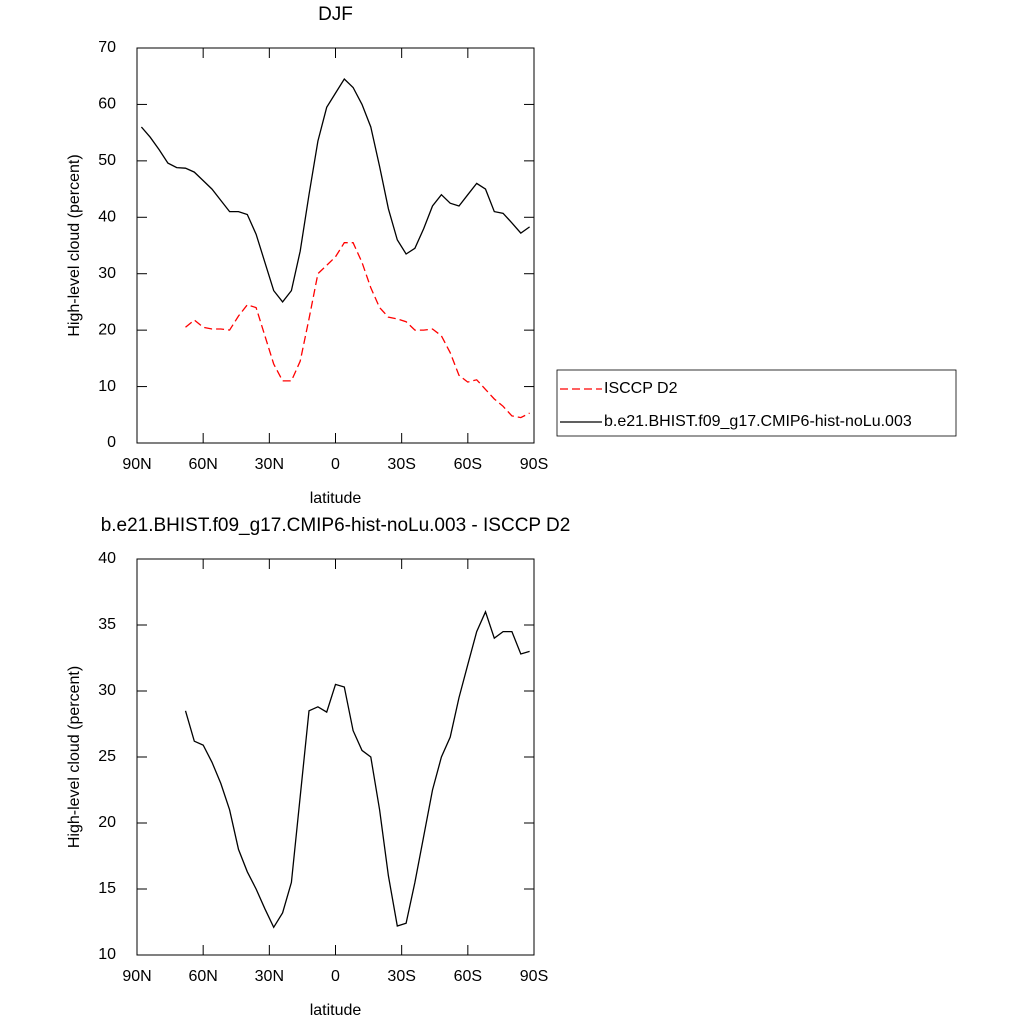 The image size is (1024, 1029). I want to click on y-tick-label: 15, so click(107, 888).